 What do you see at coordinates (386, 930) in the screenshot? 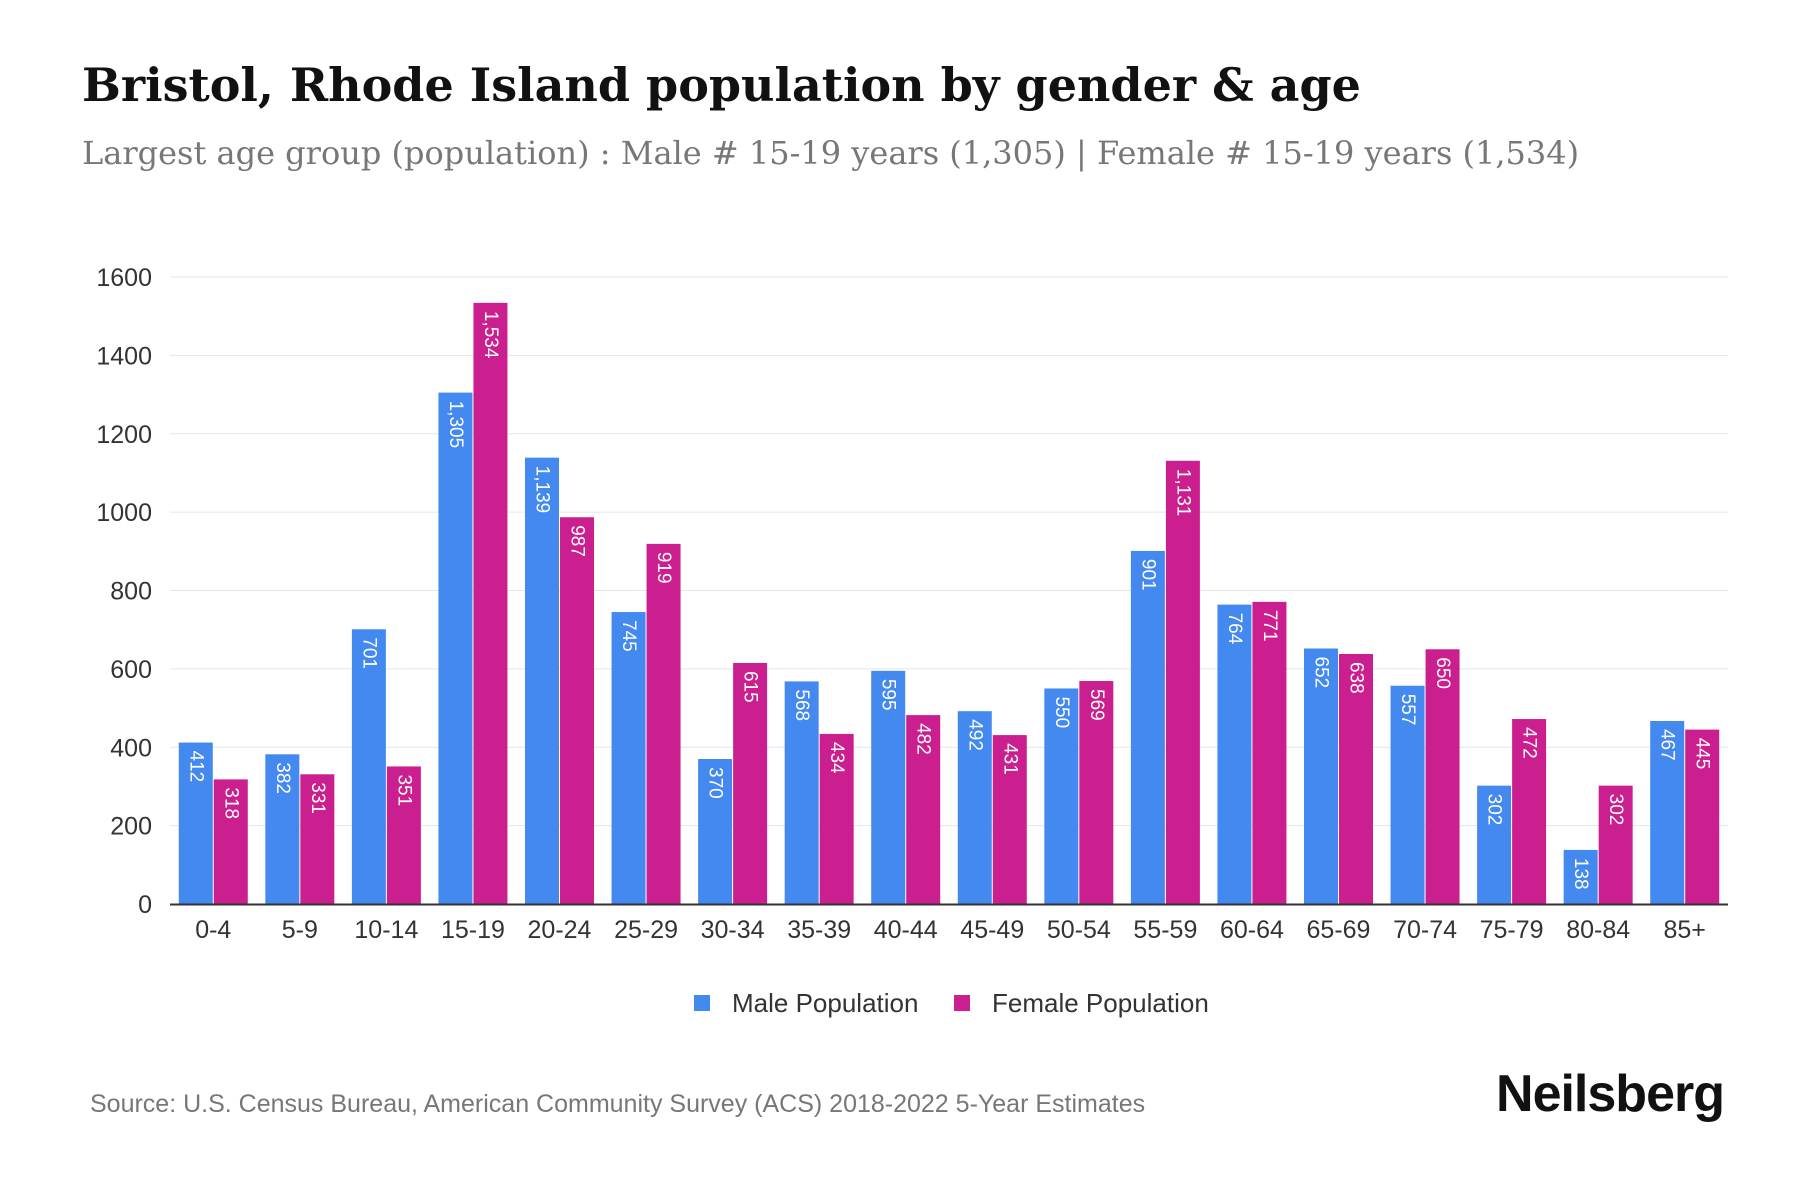
I see `x-tick-label: 10-14` at bounding box center [386, 930].